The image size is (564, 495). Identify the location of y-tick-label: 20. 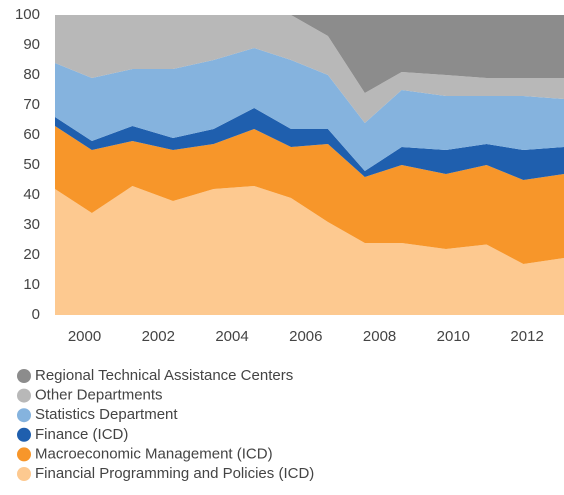
(31, 254).